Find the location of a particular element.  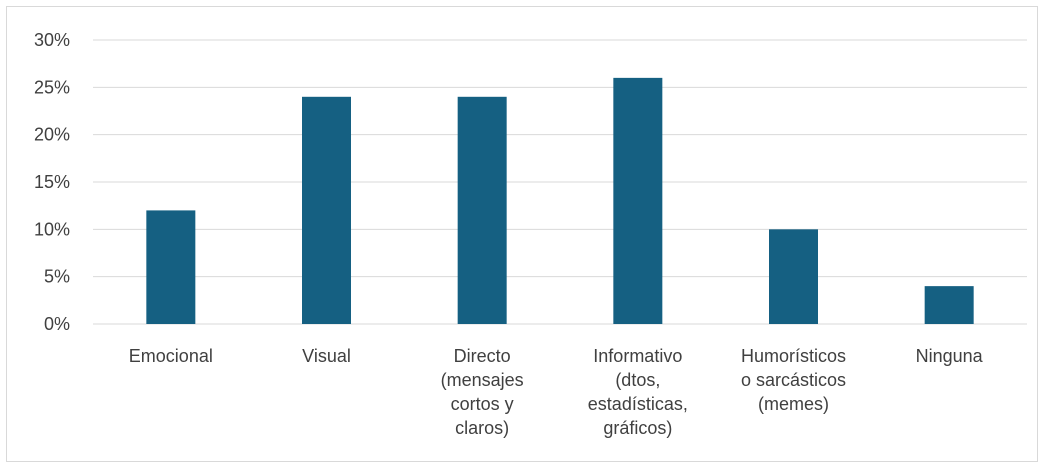

x-category-label: Ninguna is located at coordinates (950, 356).